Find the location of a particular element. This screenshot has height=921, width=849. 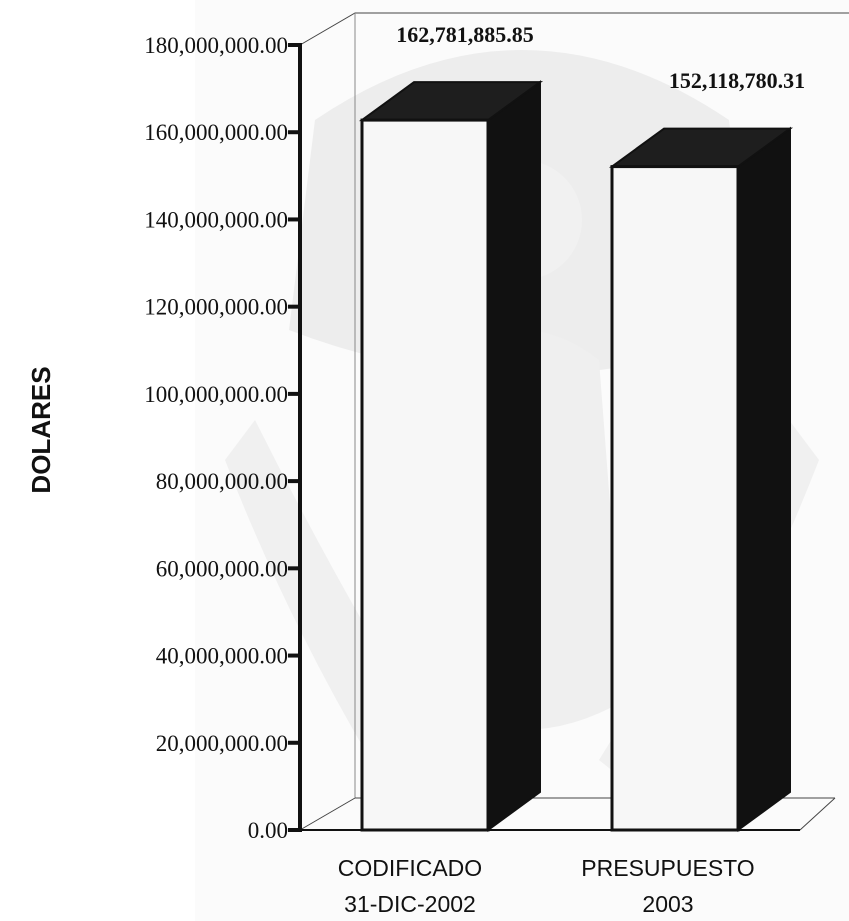

y-tick-label: 140,000,000.00 is located at coordinates (216, 219).